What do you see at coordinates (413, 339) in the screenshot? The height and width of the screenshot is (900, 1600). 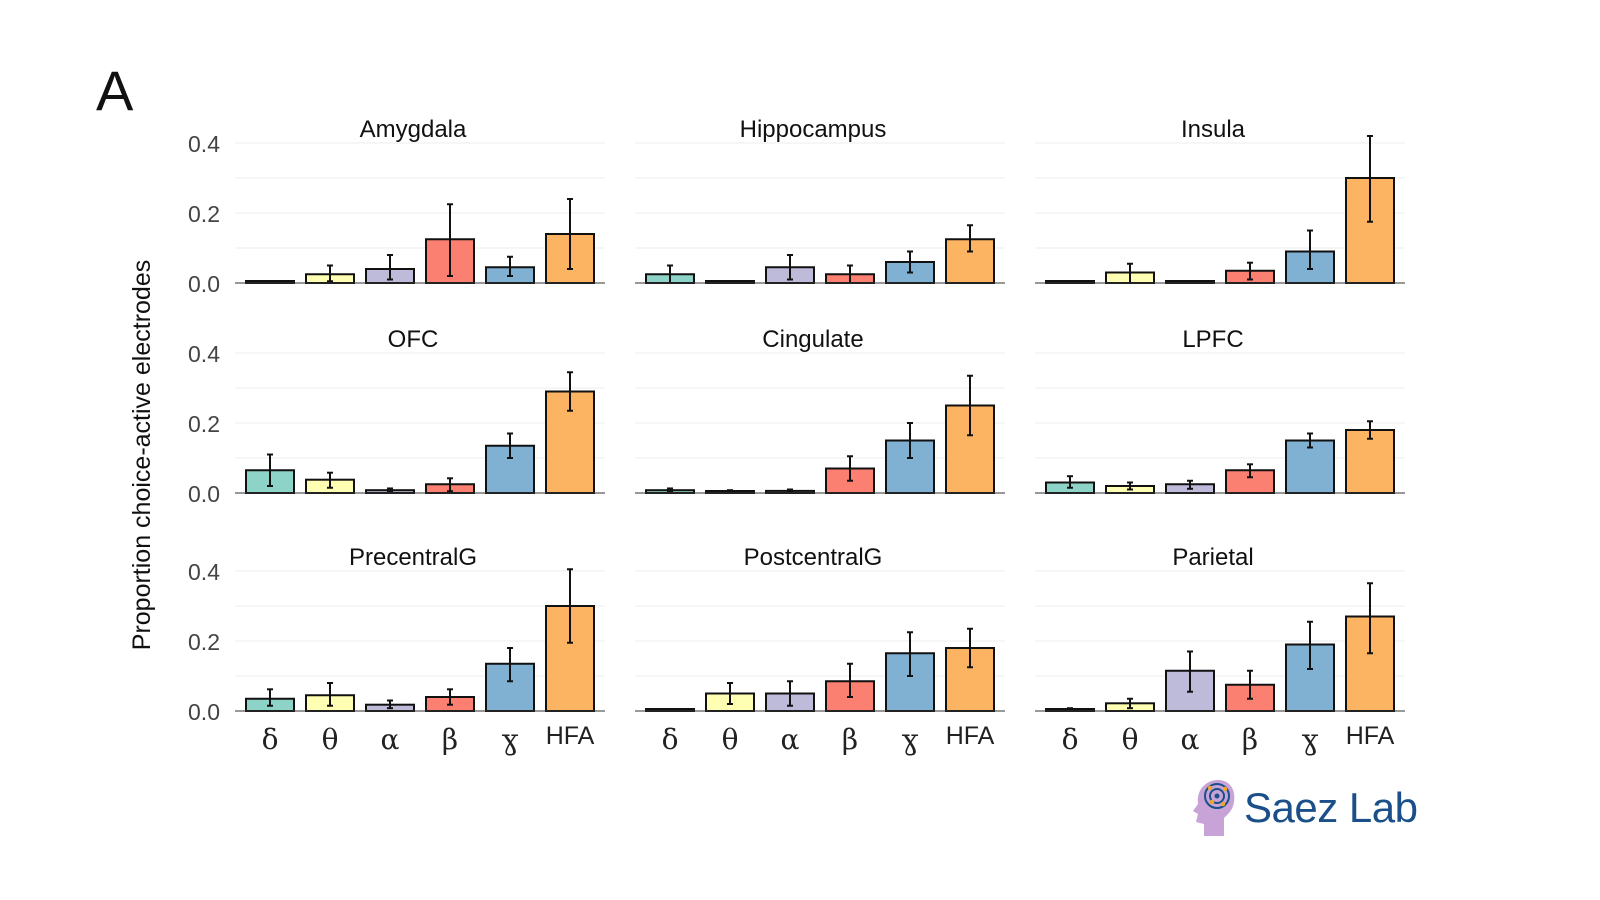 I see `facet-title: OFC` at bounding box center [413, 339].